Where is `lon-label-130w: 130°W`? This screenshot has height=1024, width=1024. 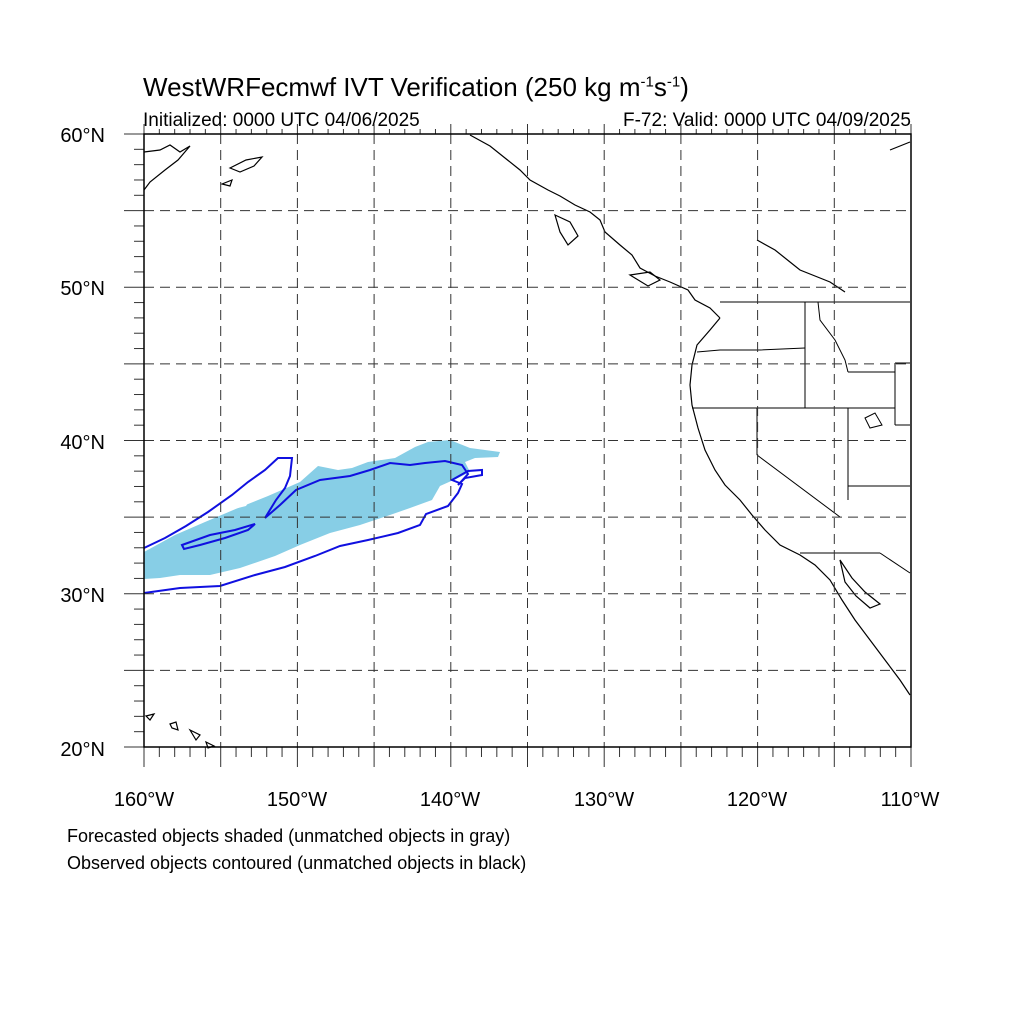 lon-label-130w: 130°W is located at coordinates (604, 800).